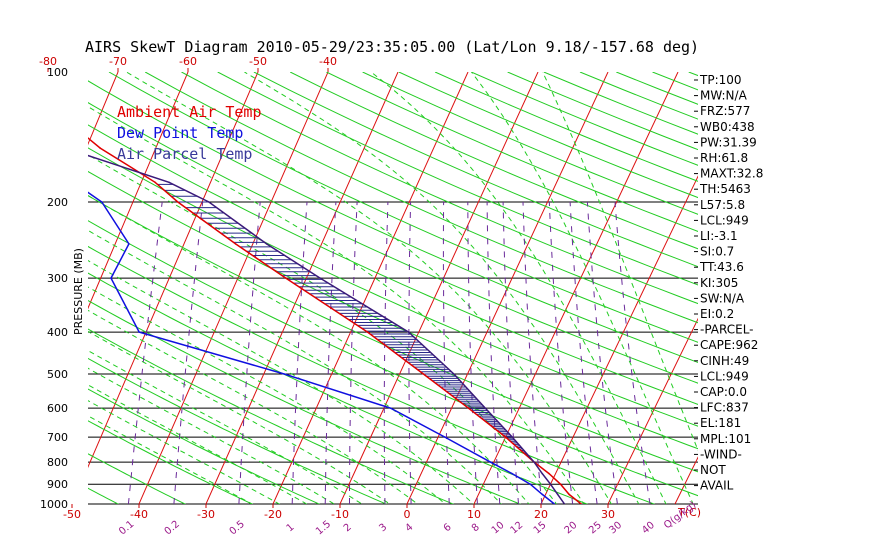  Describe the element at coordinates (57, 332) in the screenshot. I see `pressure-tick-label: 400` at that location.